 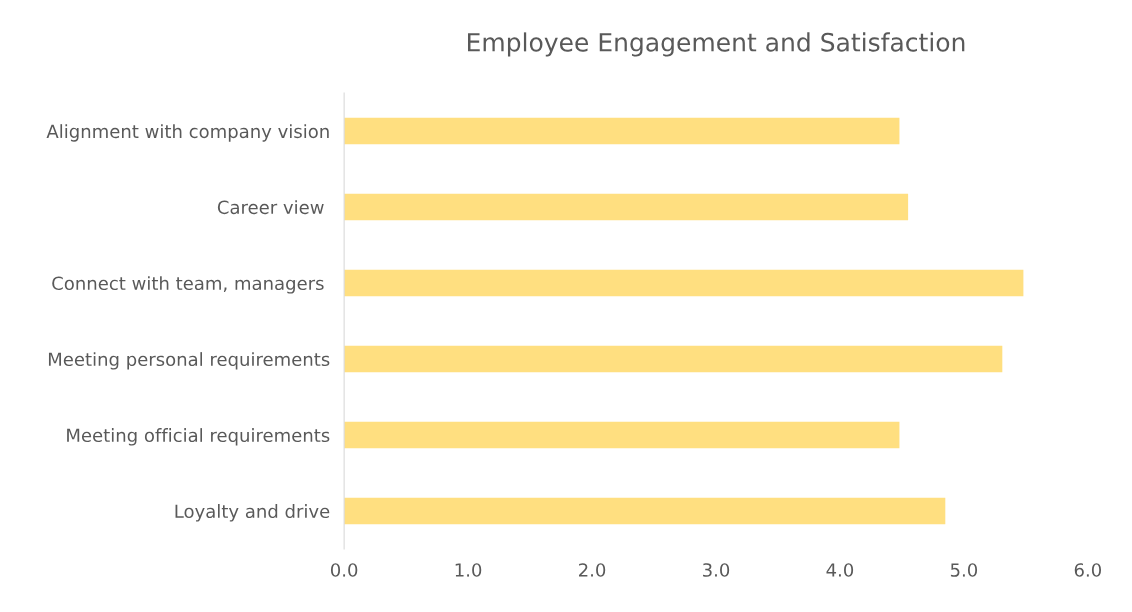 What do you see at coordinates (716, 44) in the screenshot?
I see `chart-title: Employee Engagement and Satisfaction` at bounding box center [716, 44].